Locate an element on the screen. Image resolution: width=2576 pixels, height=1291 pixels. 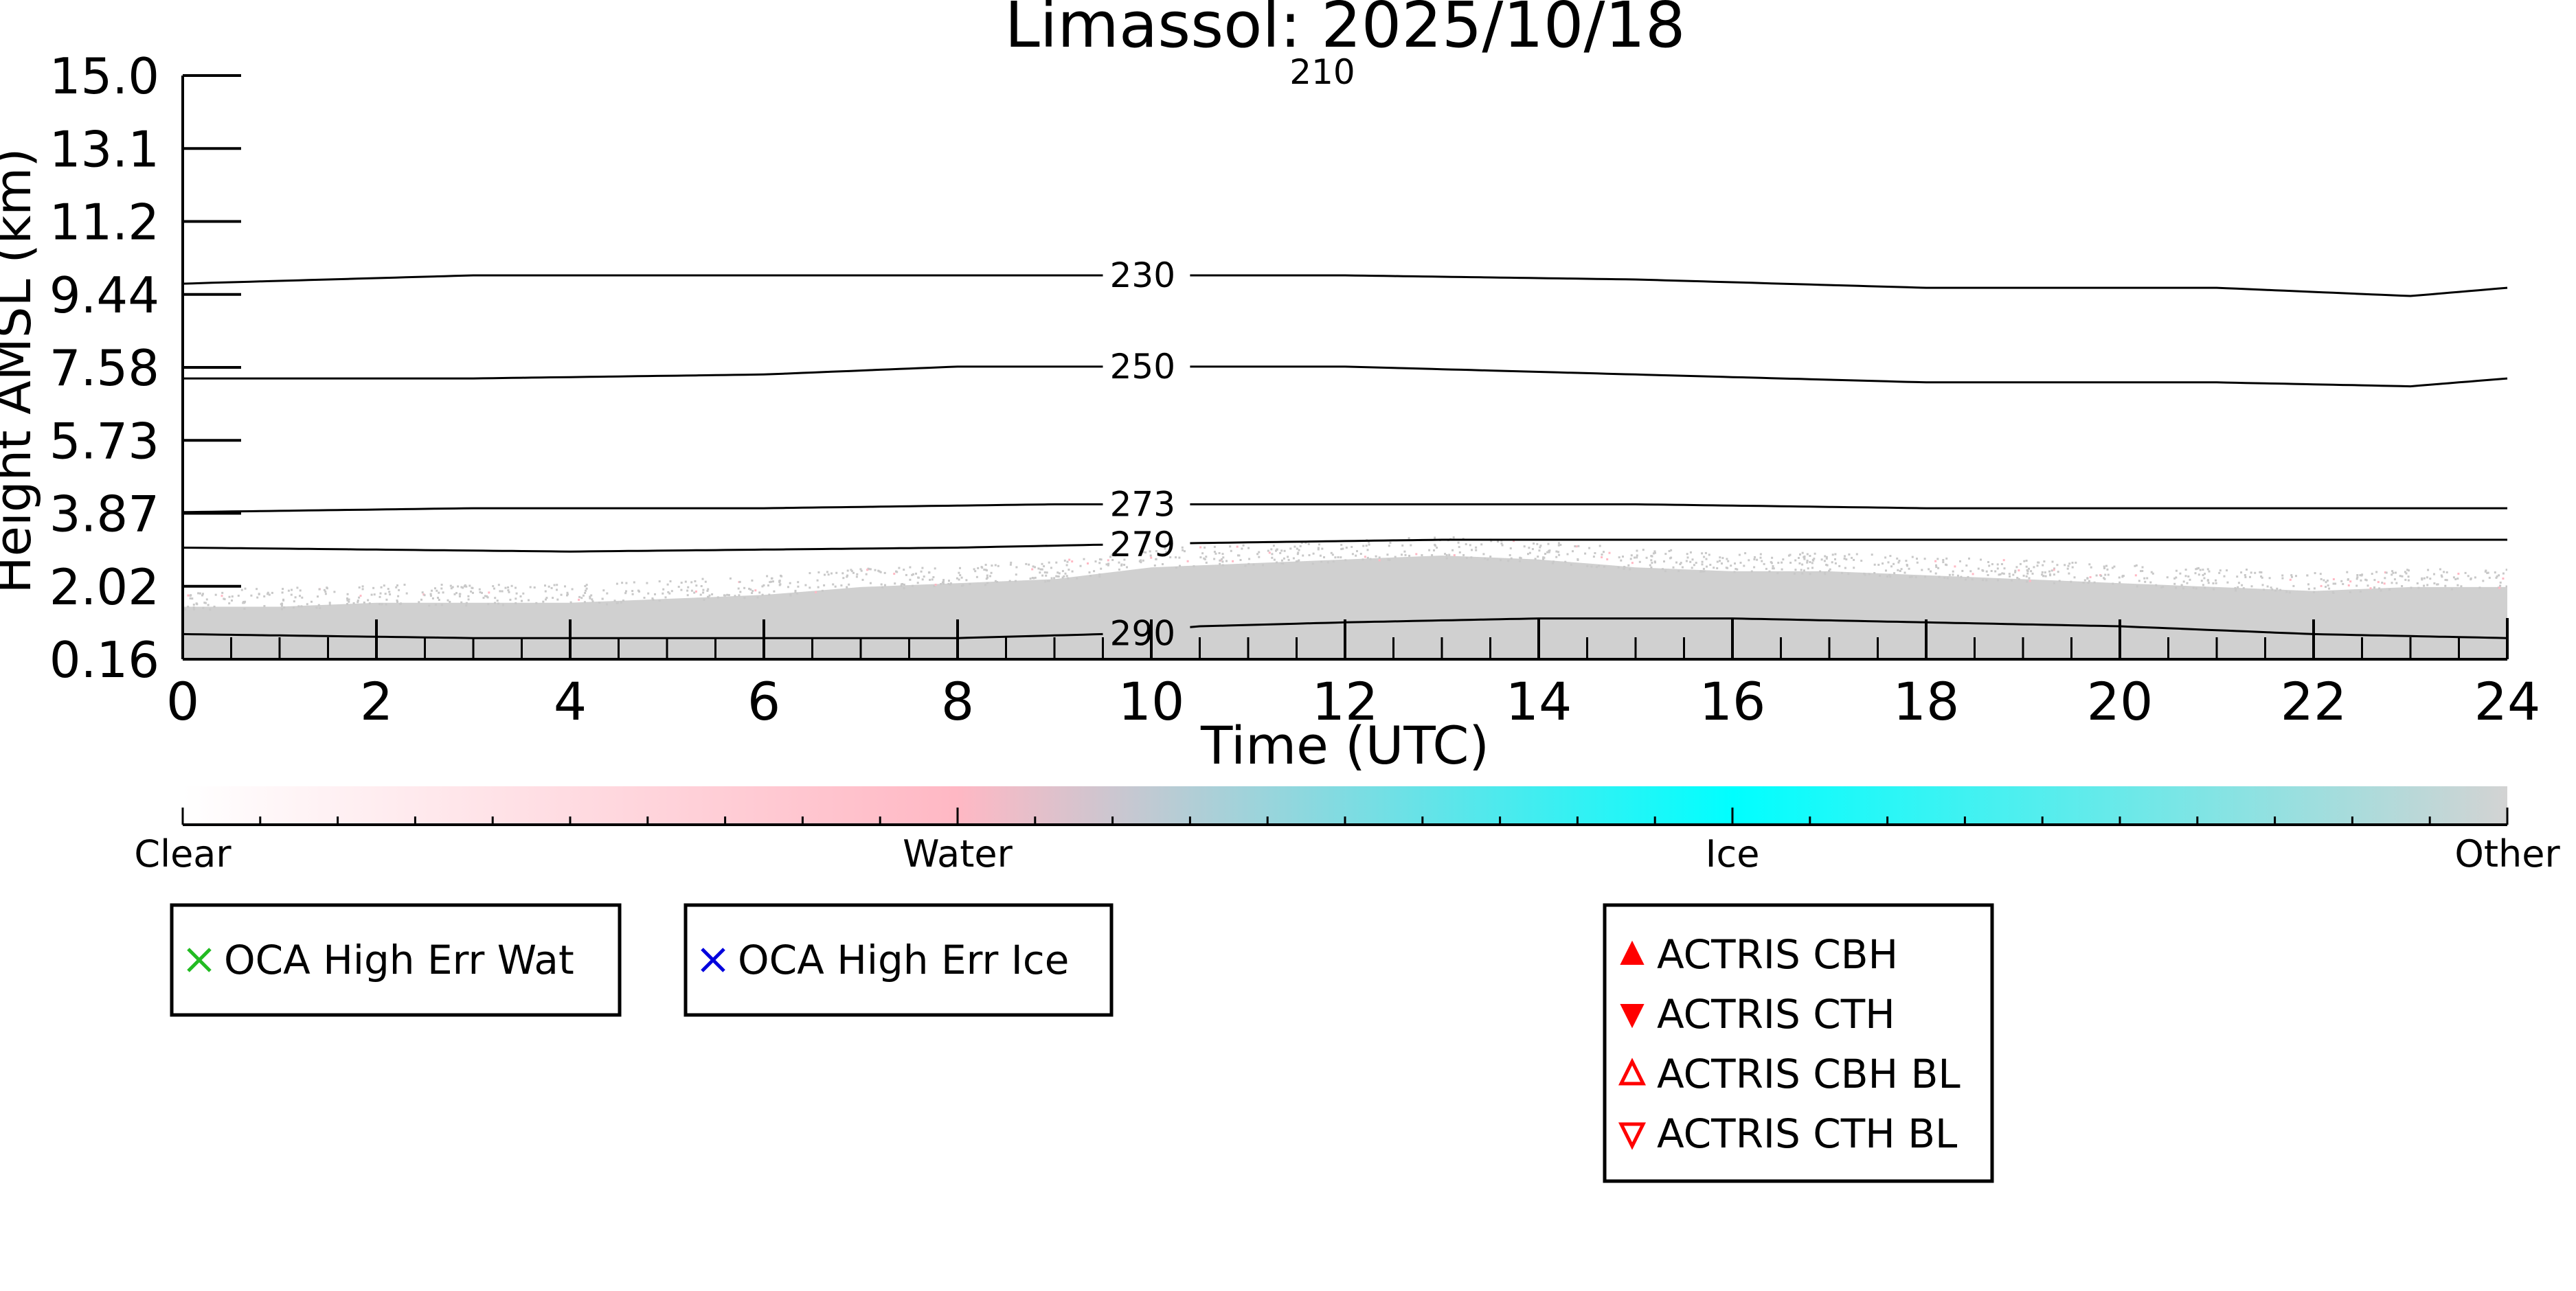
x-axis-label: Time (UTC) is located at coordinates (1344, 746).